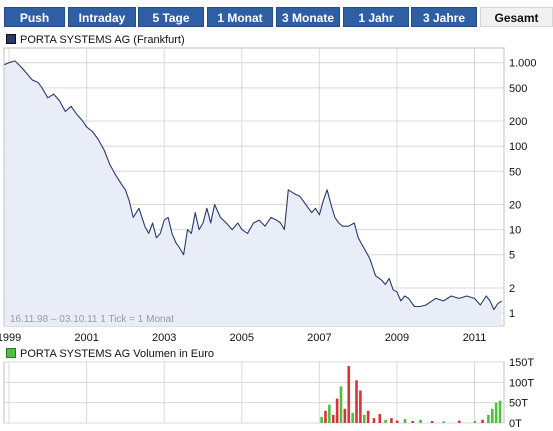  What do you see at coordinates (518, 122) in the screenshot?
I see `price-ytick-label: 200` at bounding box center [518, 122].